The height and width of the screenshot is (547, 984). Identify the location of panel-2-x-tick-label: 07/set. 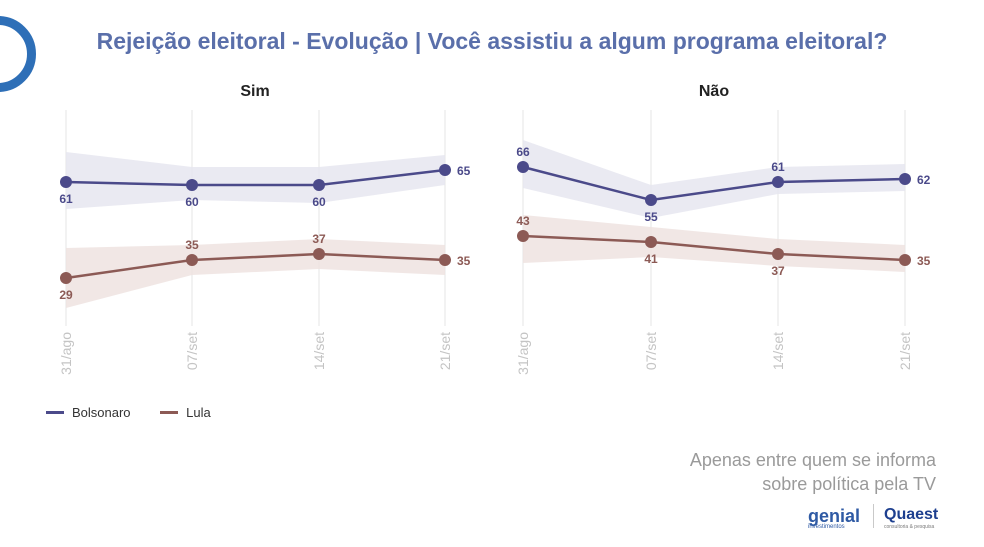
(651, 351).